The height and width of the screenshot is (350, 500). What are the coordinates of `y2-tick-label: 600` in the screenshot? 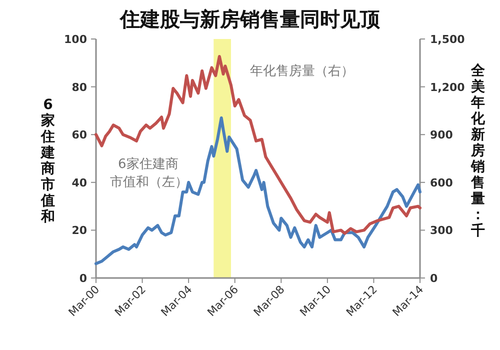 It's located at (442, 183).